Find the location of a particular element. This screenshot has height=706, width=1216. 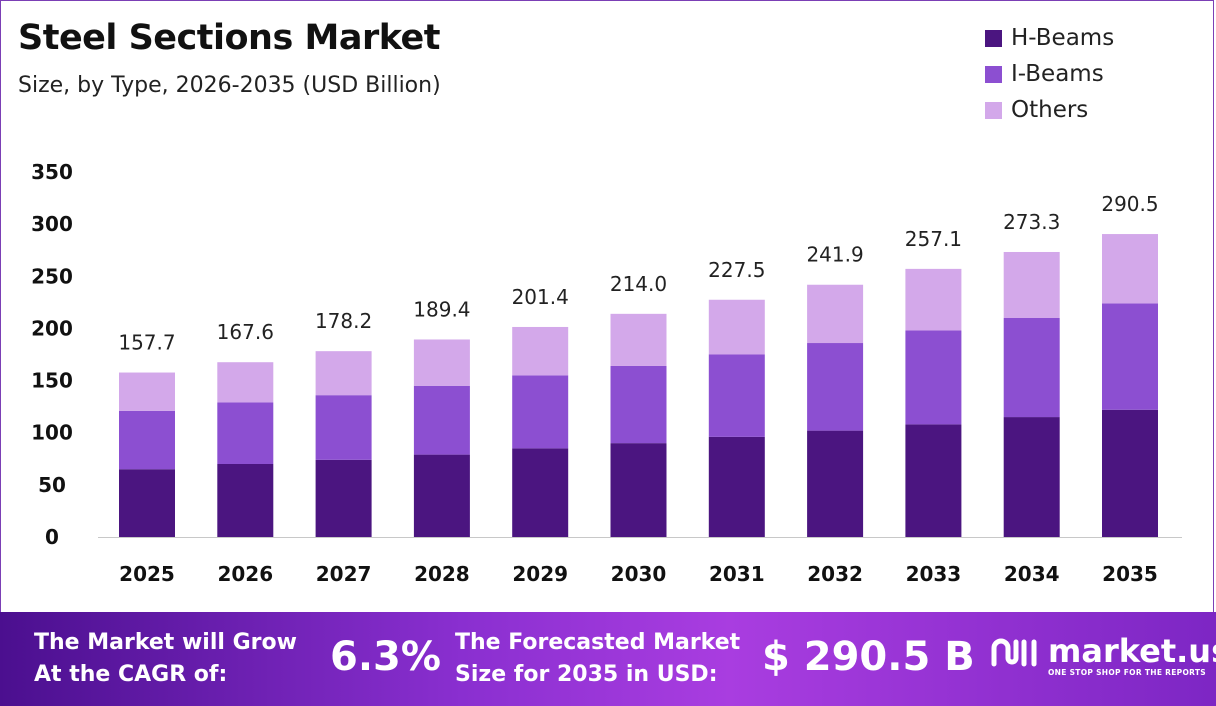

brand-logo: market.us ONE STOP SHOP FOR THE REPORTS is located at coordinates (1103, 655).